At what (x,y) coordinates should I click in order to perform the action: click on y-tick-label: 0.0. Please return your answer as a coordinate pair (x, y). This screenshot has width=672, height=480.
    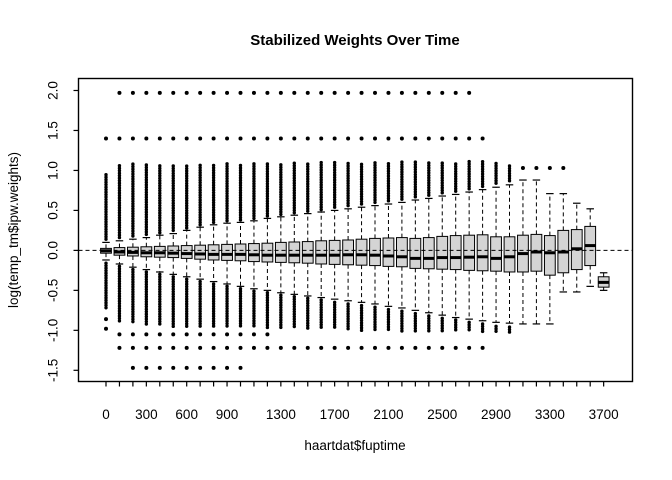
    Looking at the image, I should click on (53, 250).